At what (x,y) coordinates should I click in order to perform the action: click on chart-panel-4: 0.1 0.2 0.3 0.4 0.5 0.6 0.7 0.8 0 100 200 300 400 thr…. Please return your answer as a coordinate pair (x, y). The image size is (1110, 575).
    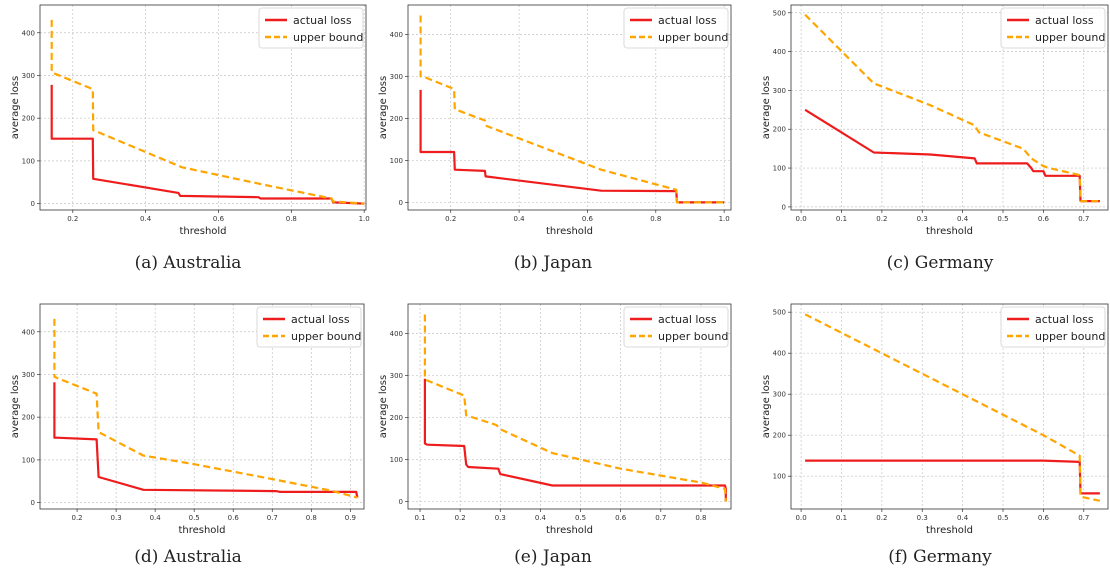
    Looking at the image, I should click on (555, 435).